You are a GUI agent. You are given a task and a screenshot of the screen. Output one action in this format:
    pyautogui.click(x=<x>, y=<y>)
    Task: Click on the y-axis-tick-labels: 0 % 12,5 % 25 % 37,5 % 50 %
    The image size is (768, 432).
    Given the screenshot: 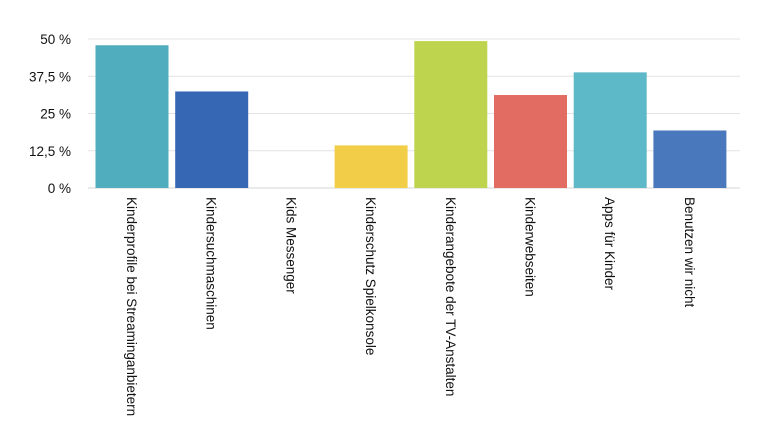 What is the action you would take?
    pyautogui.click(x=50, y=114)
    